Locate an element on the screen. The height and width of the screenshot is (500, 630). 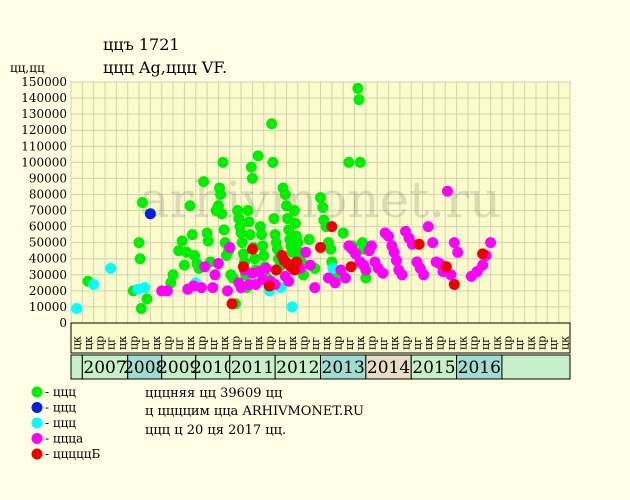
y-tick-label: 80000 is located at coordinates (48, 194).